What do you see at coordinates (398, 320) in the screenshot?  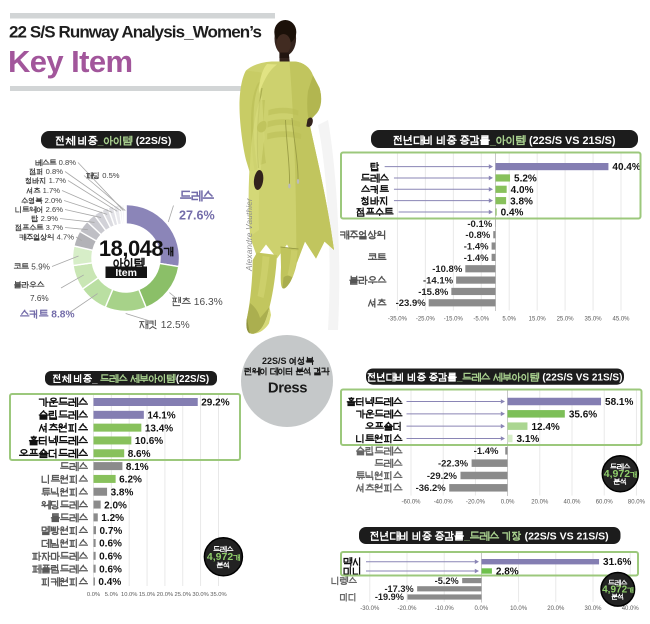 I see `svg-text: -35.0%` at bounding box center [398, 320].